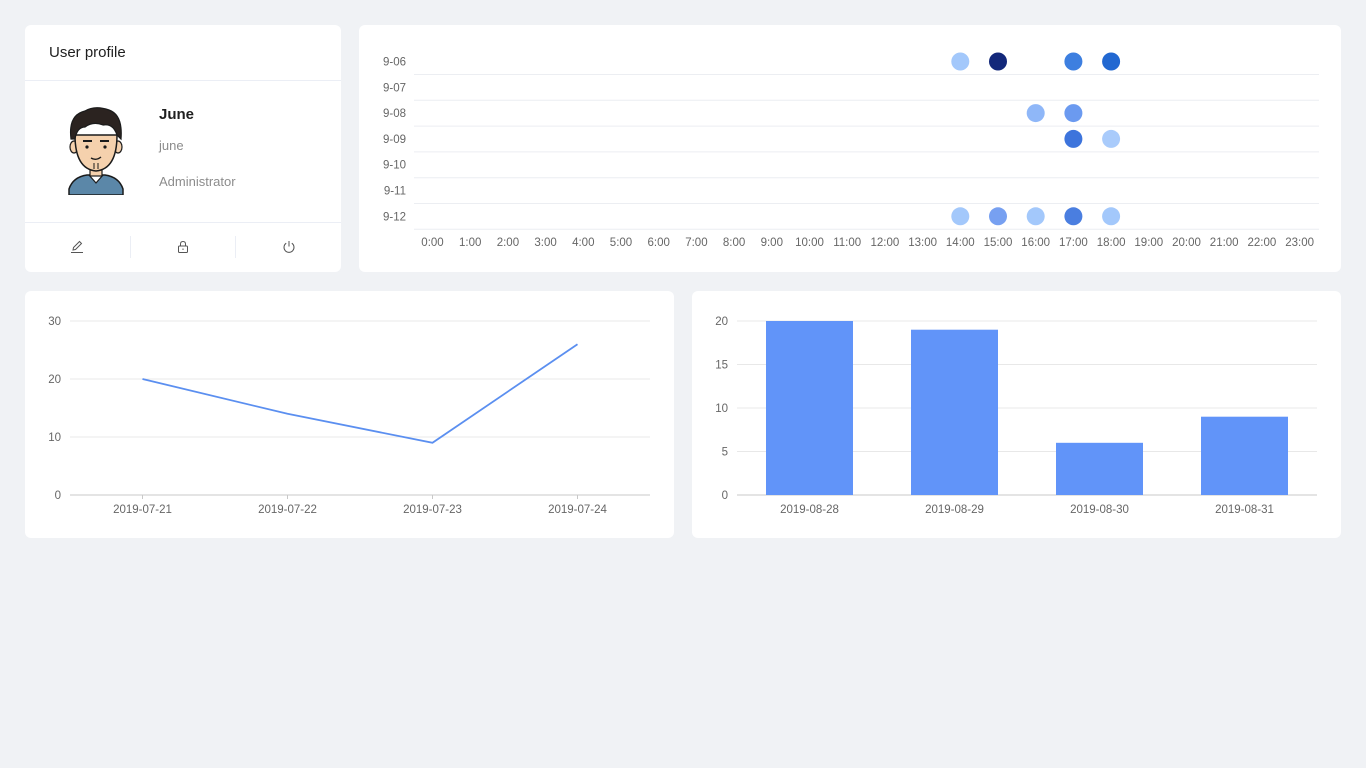 This screenshot has width=1366, height=768. I want to click on punch-hour-label: 23:00, so click(1299, 243).